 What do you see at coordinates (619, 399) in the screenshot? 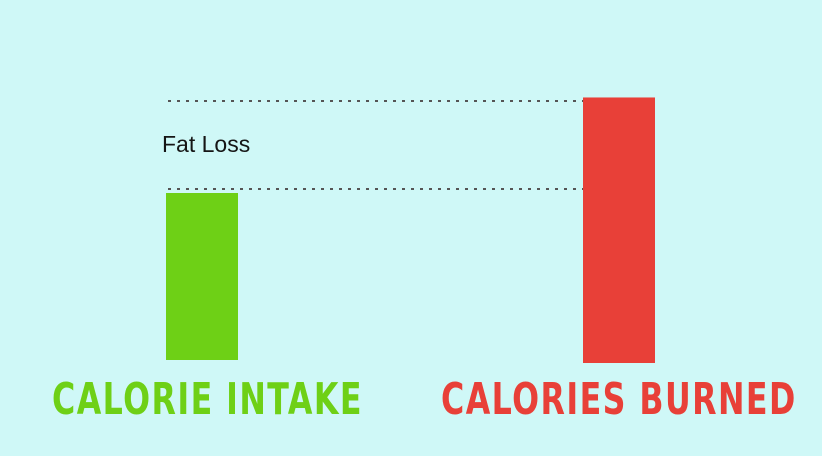
I see `category-label-burned: CALORIES BURNED` at bounding box center [619, 399].